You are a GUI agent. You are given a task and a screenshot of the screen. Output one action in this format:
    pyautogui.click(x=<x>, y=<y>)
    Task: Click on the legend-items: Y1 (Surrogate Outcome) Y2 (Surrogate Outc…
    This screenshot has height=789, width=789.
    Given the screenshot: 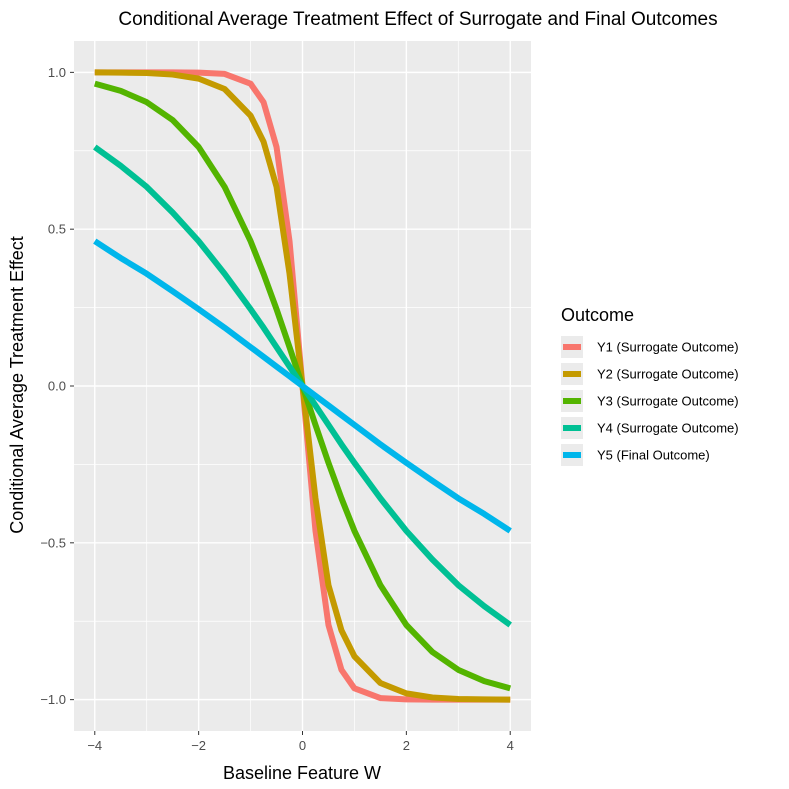 What is the action you would take?
    pyautogui.click(x=650, y=401)
    